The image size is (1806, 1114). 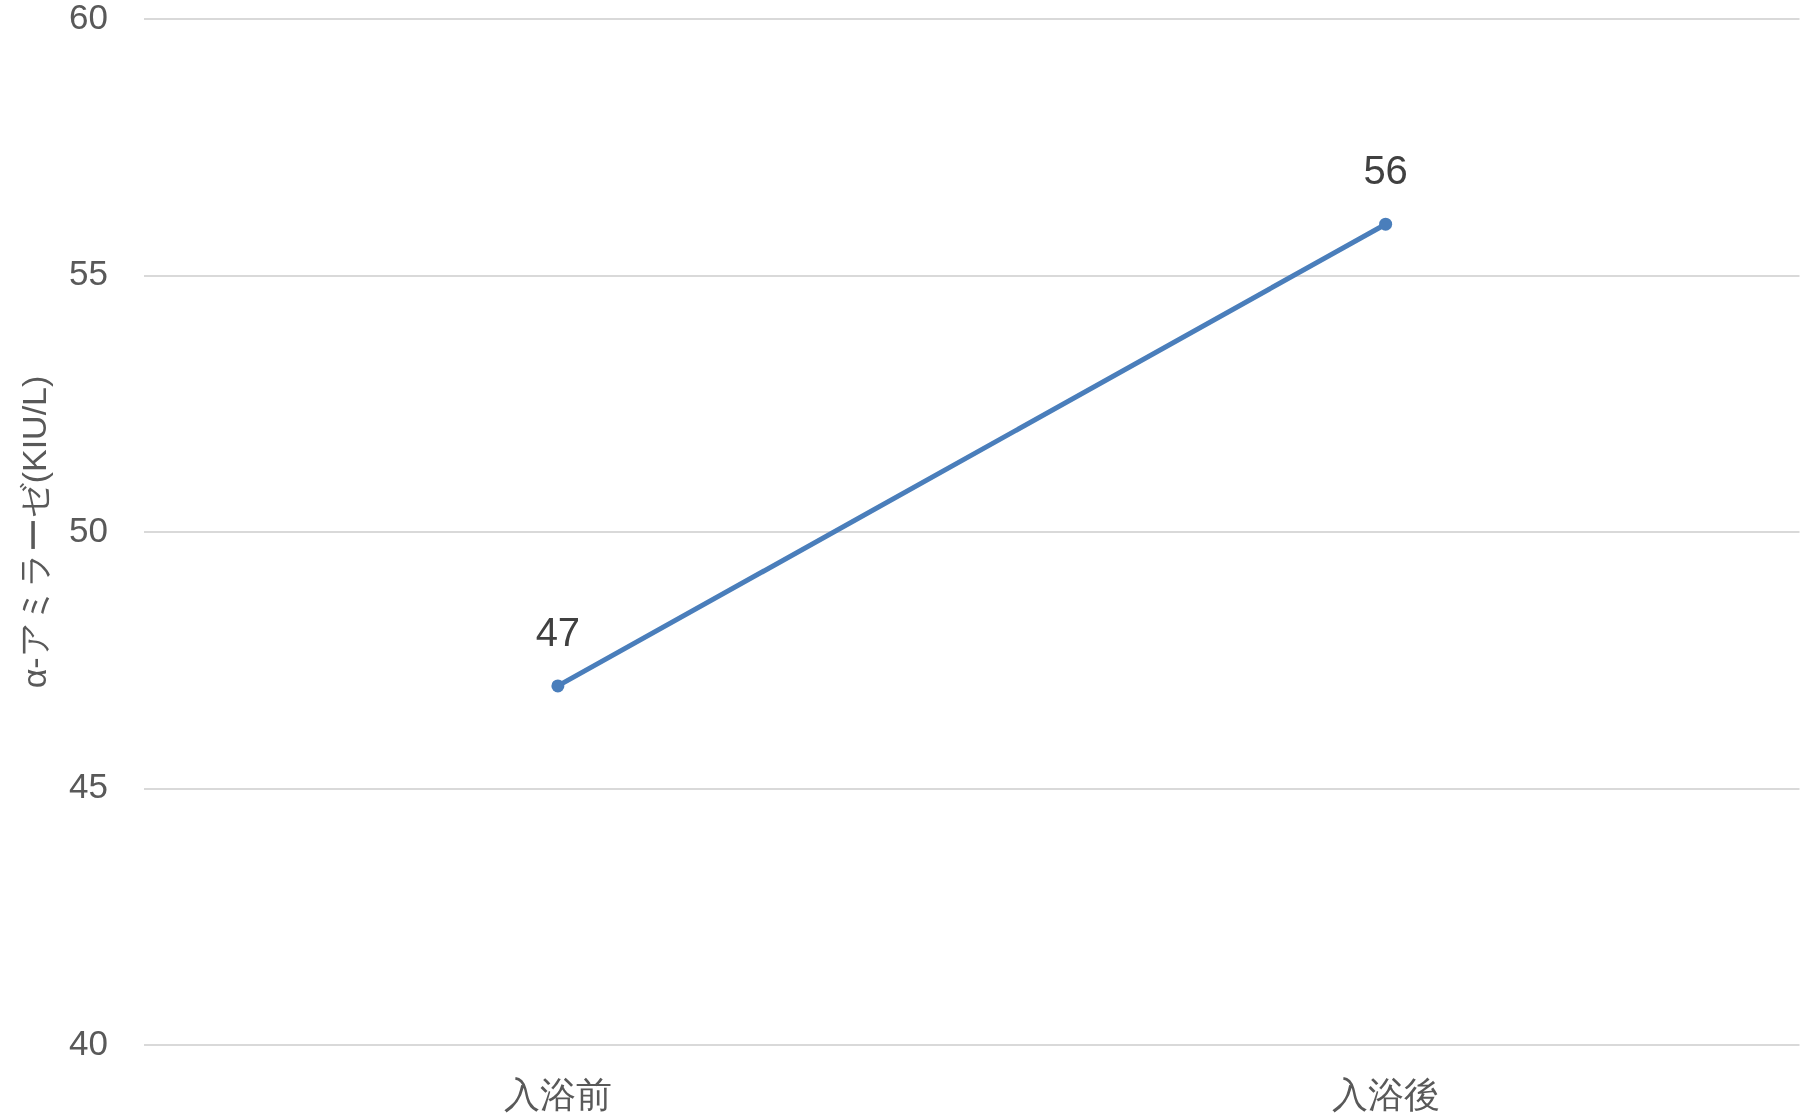 I want to click on data-label: 56, so click(x=1385, y=170).